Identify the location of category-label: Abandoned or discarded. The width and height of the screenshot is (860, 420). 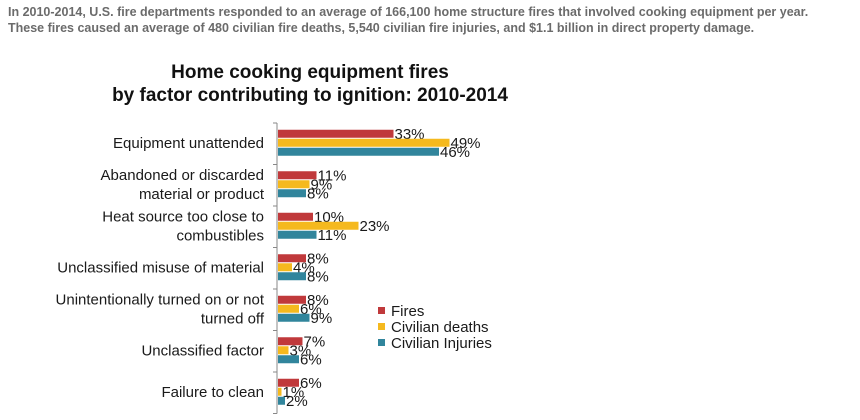
(182, 175).